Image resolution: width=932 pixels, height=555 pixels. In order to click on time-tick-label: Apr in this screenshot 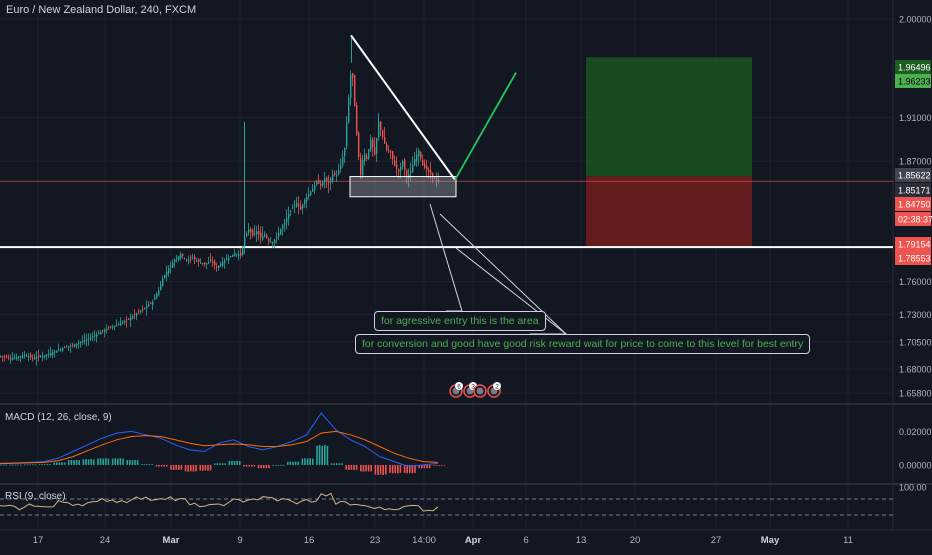, I will do `click(473, 540)`.